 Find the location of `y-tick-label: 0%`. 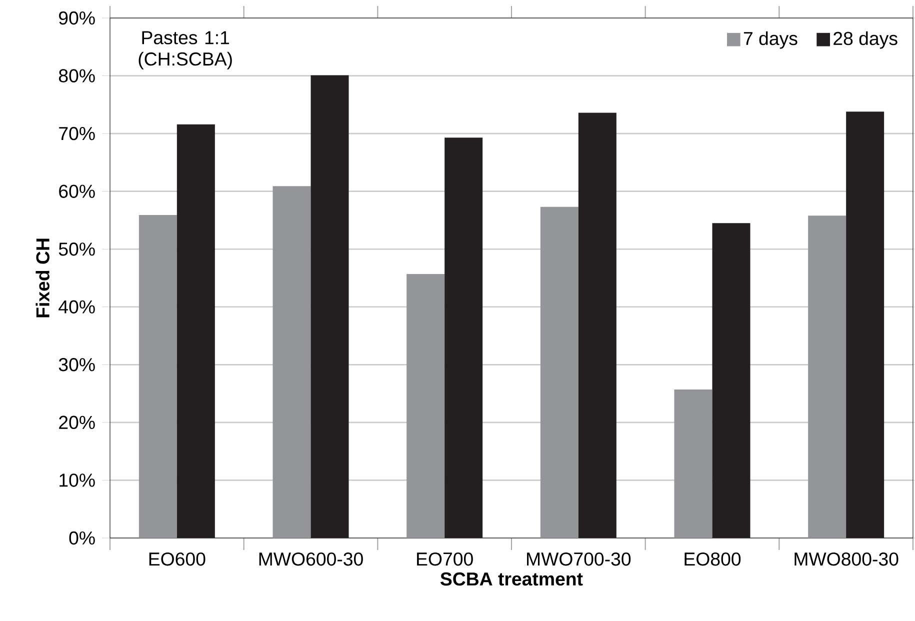

y-tick-label: 0% is located at coordinates (82, 538).